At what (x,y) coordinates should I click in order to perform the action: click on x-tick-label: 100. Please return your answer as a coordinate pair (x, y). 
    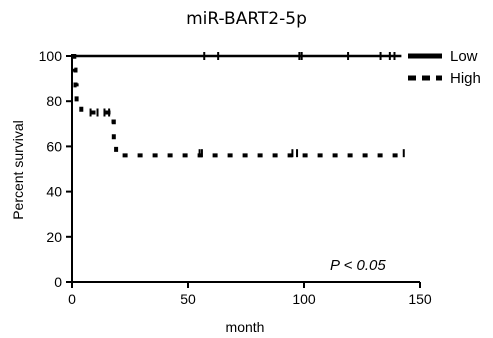
    Looking at the image, I should click on (304, 299).